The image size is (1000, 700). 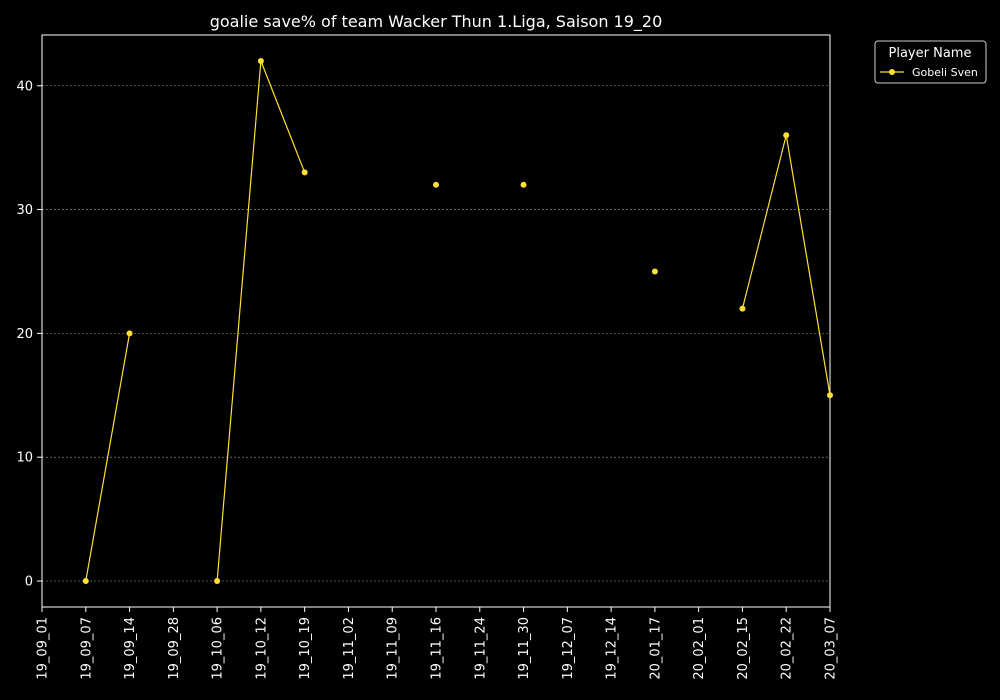 What do you see at coordinates (261, 648) in the screenshot?
I see `x-tick-label: 19_10_12` at bounding box center [261, 648].